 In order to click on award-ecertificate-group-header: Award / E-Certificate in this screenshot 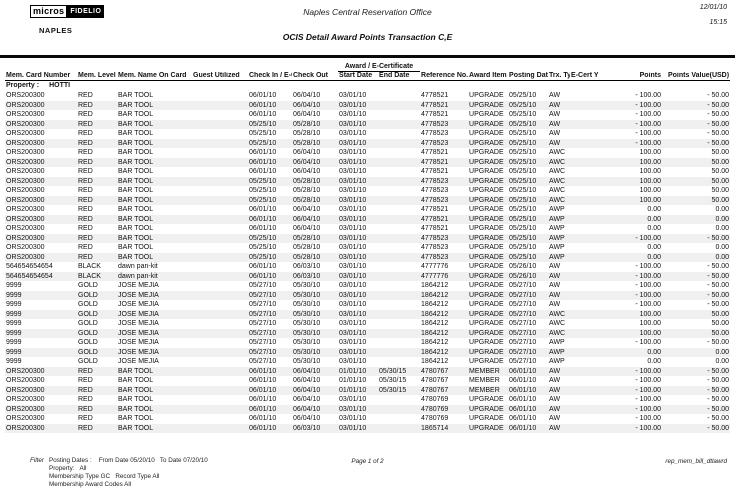, I will do `click(379, 65)`.